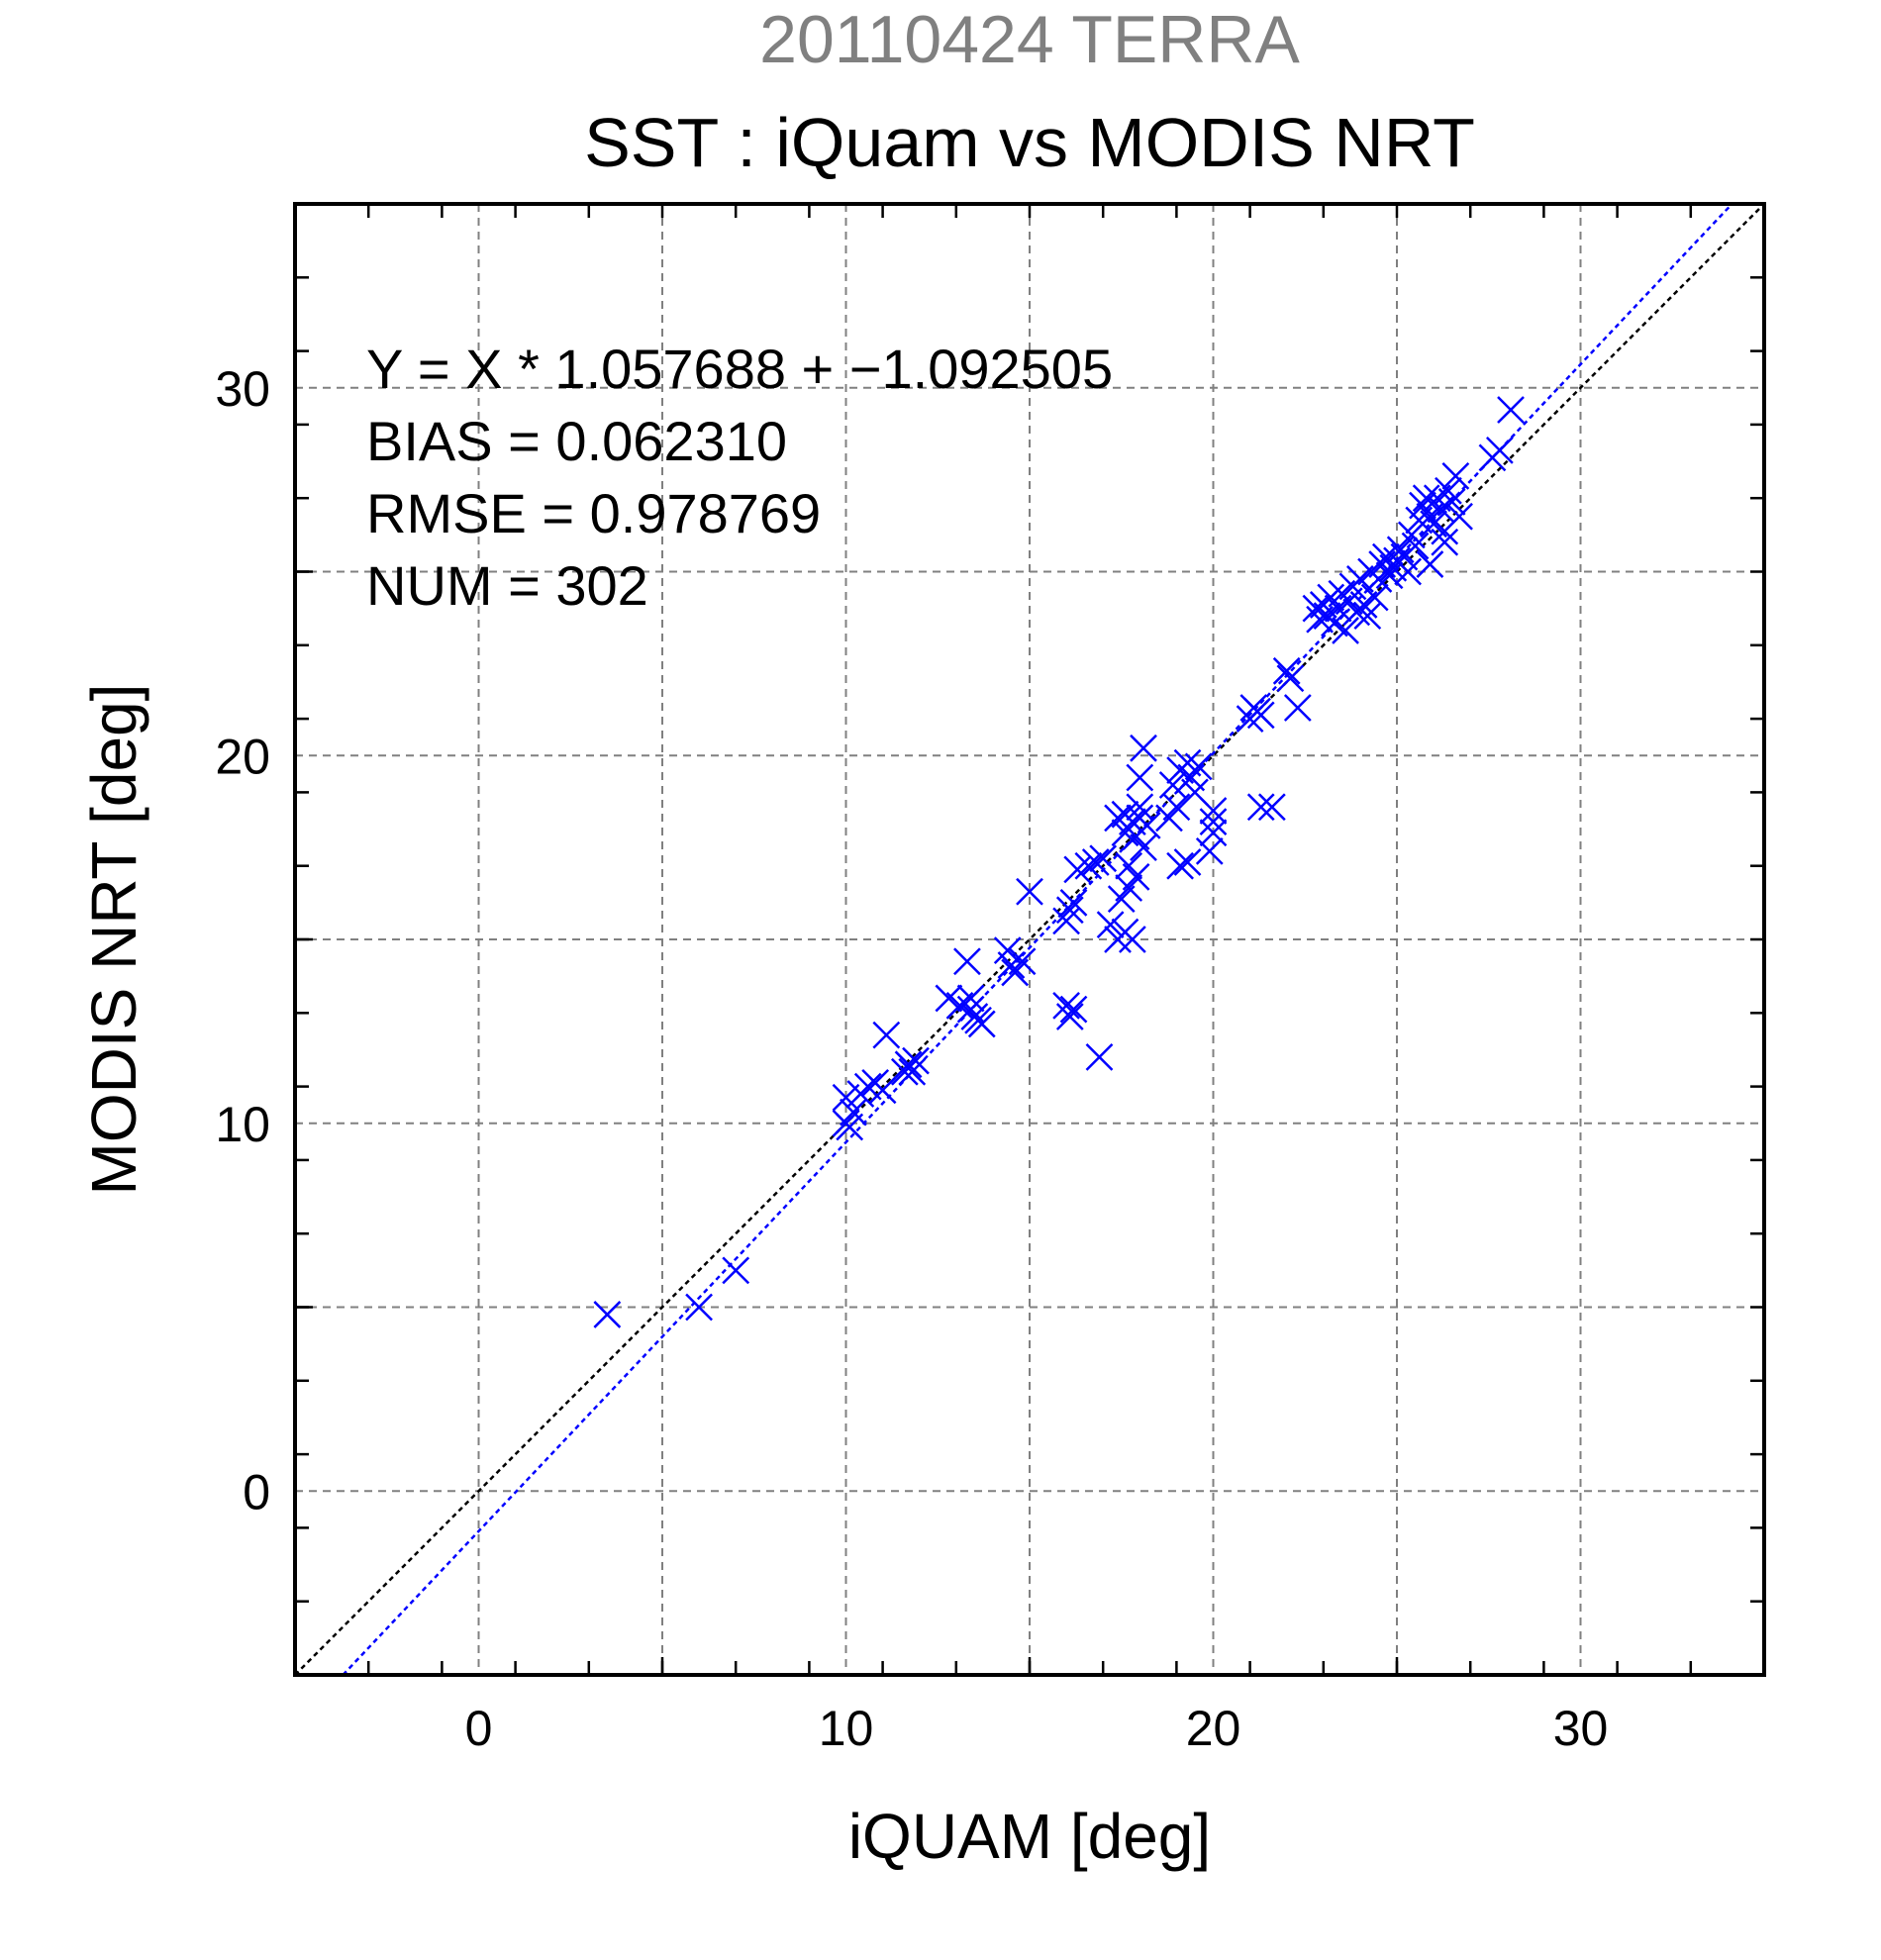 The width and height of the screenshot is (1881, 1960). Describe the element at coordinates (256, 1491) in the screenshot. I see `y-tick-label: 0` at that location.